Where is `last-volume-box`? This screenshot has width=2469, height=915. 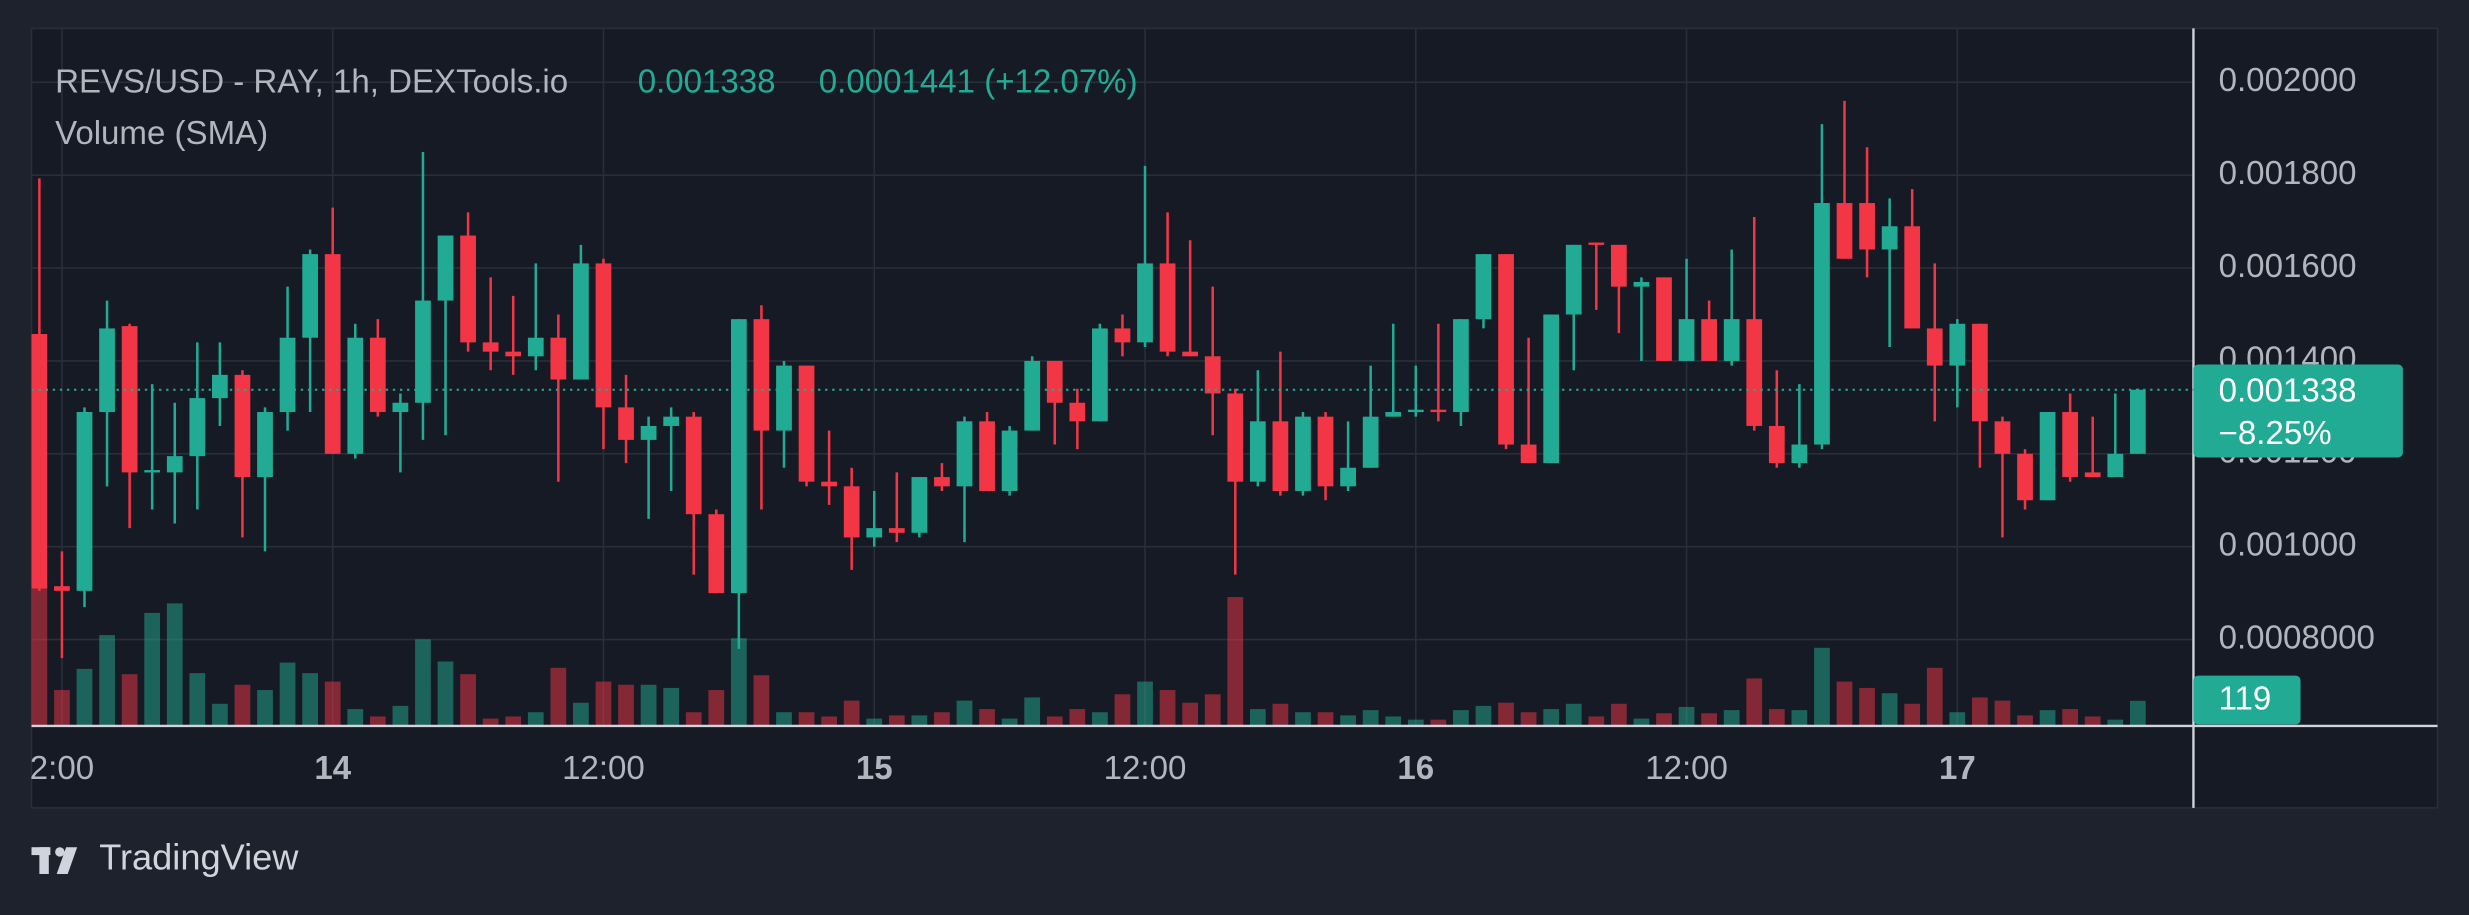
last-volume-box is located at coordinates (2247, 700).